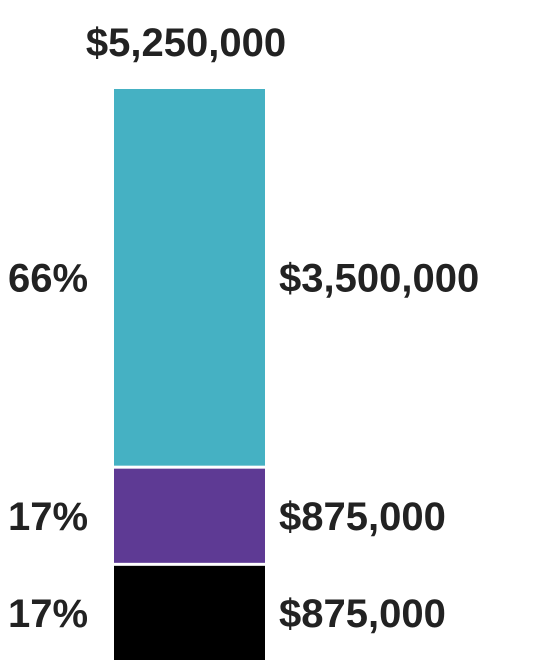  Describe the element at coordinates (186, 43) in the screenshot. I see `total-label: $5,250,000` at that location.